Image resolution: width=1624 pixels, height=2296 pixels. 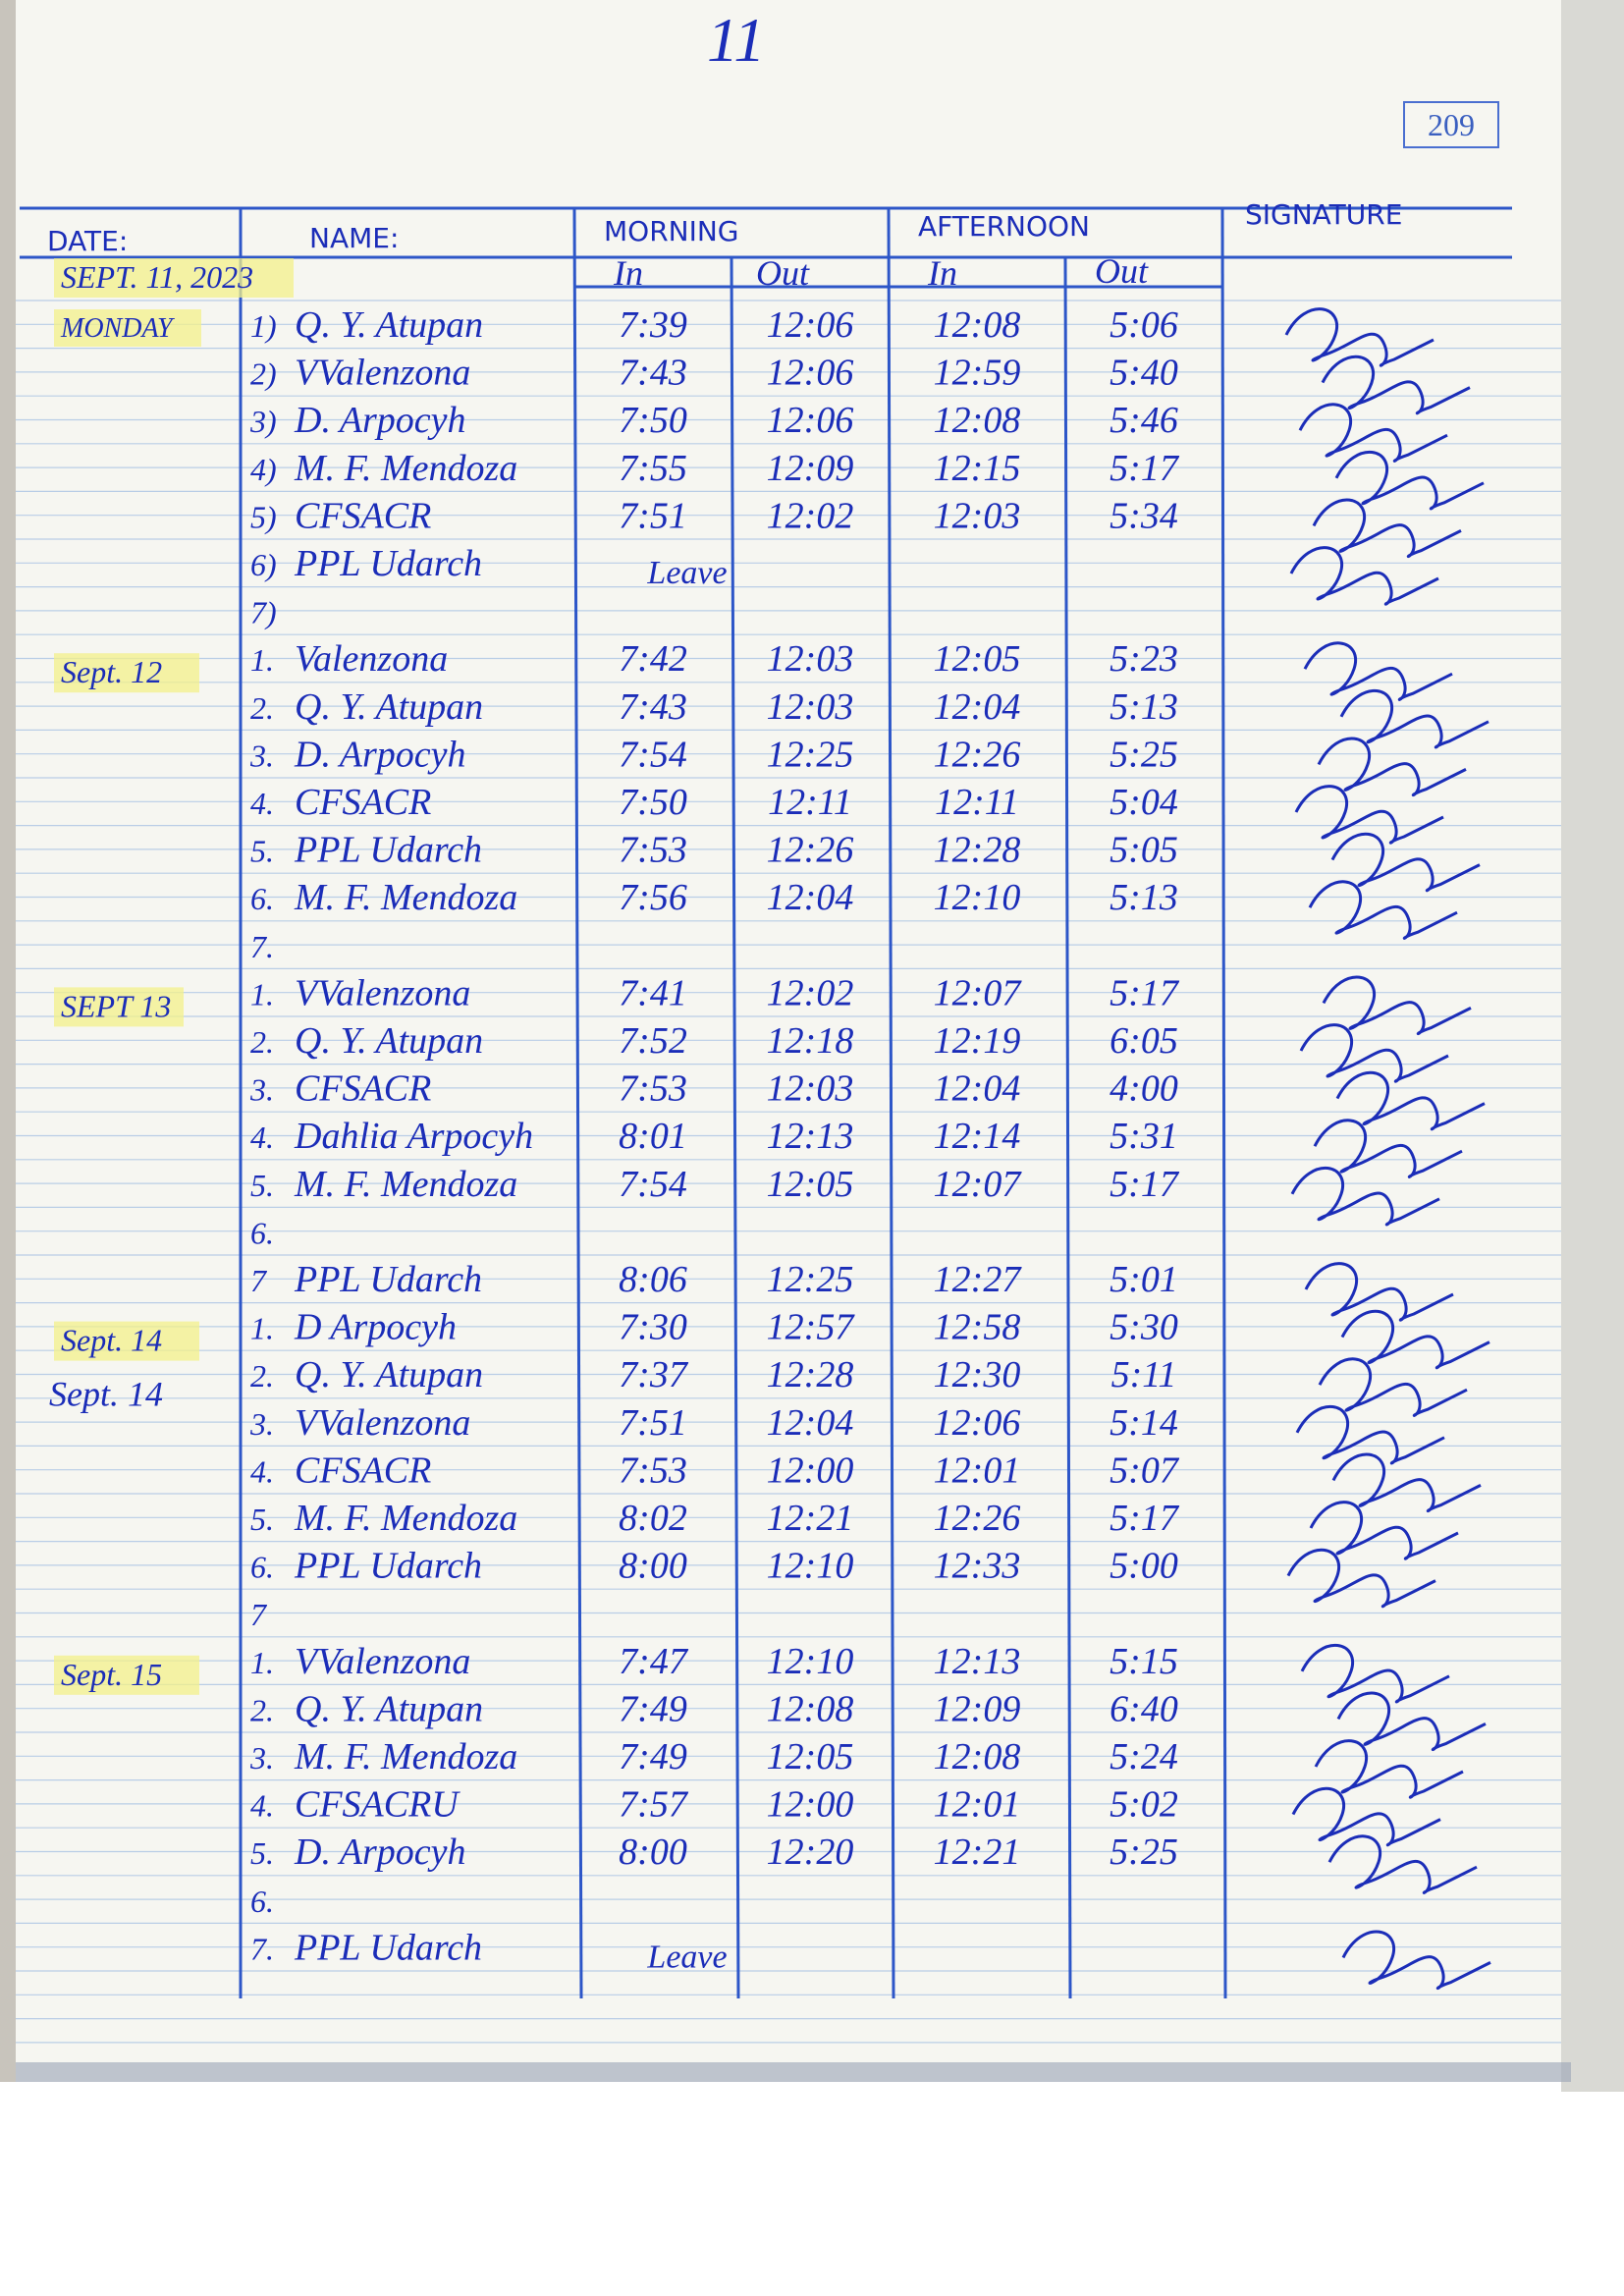 What do you see at coordinates (653, 325) in the screenshot?
I see `time-morning-in: 7:39` at bounding box center [653, 325].